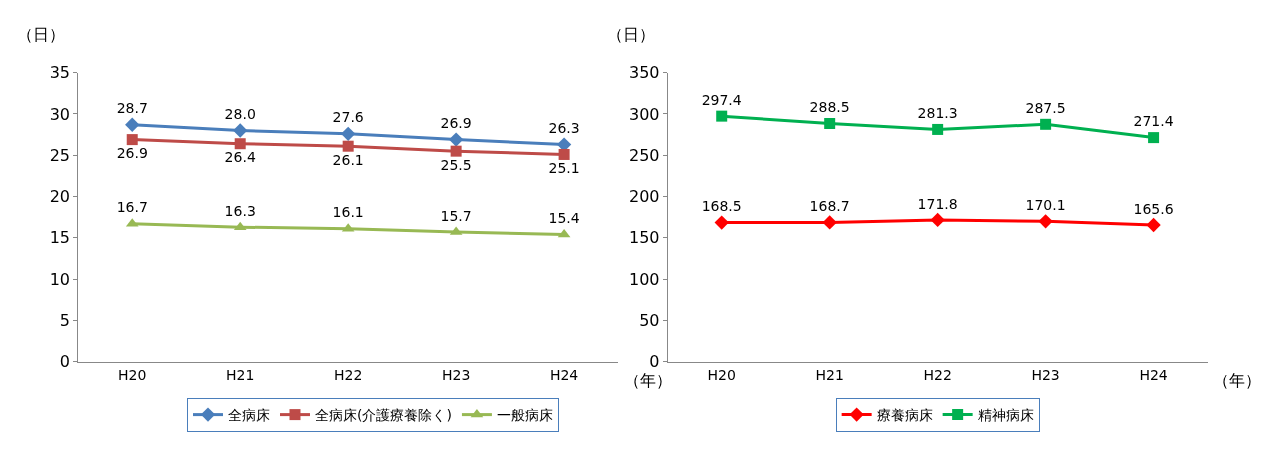  What do you see at coordinates (1045, 107) in the screenshot?
I see `data-label: 287.5` at bounding box center [1045, 107].